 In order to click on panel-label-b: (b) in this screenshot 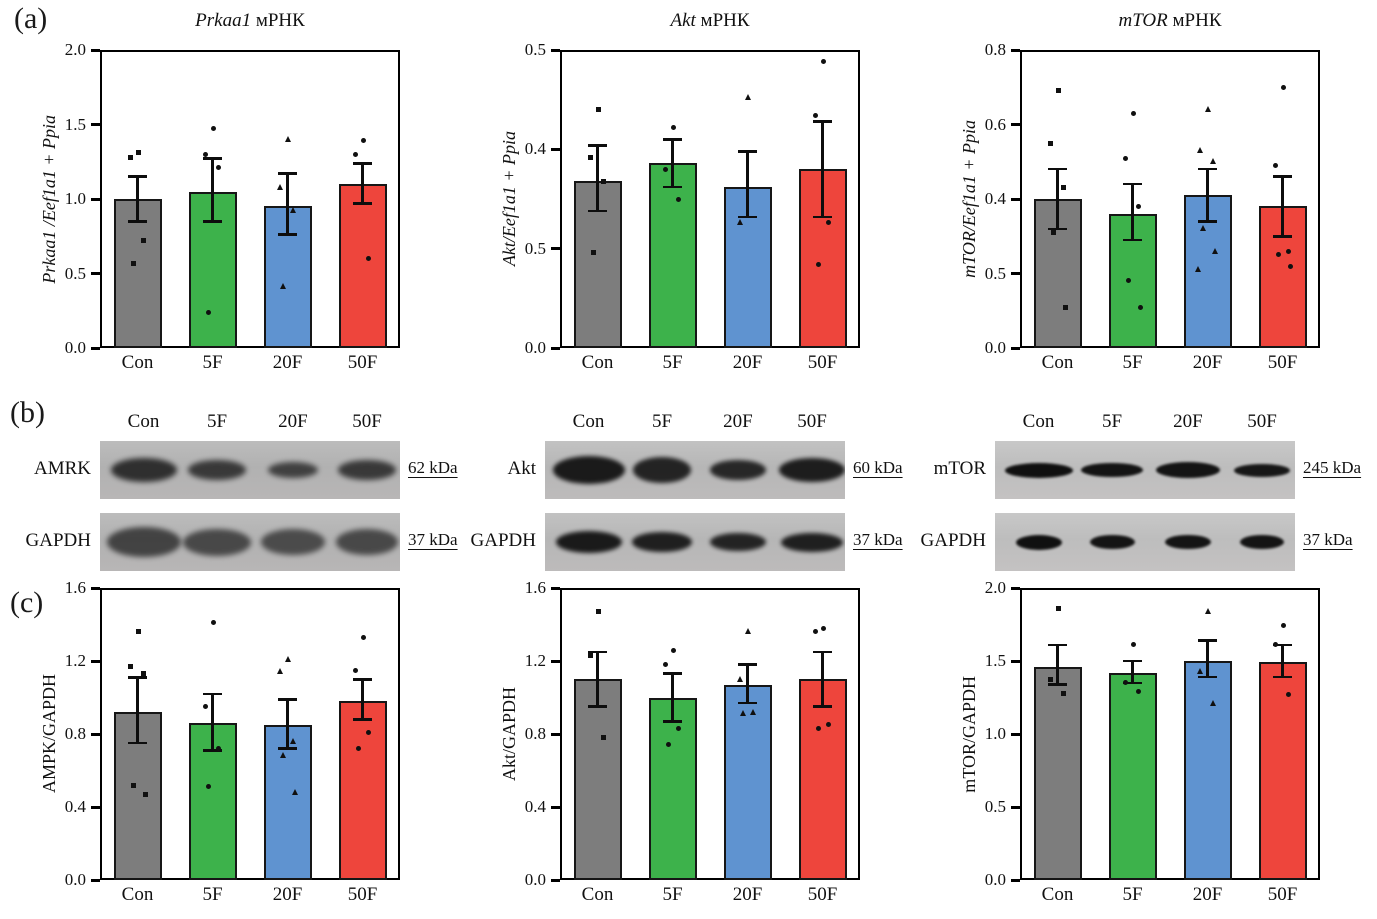, I will do `click(27, 412)`.